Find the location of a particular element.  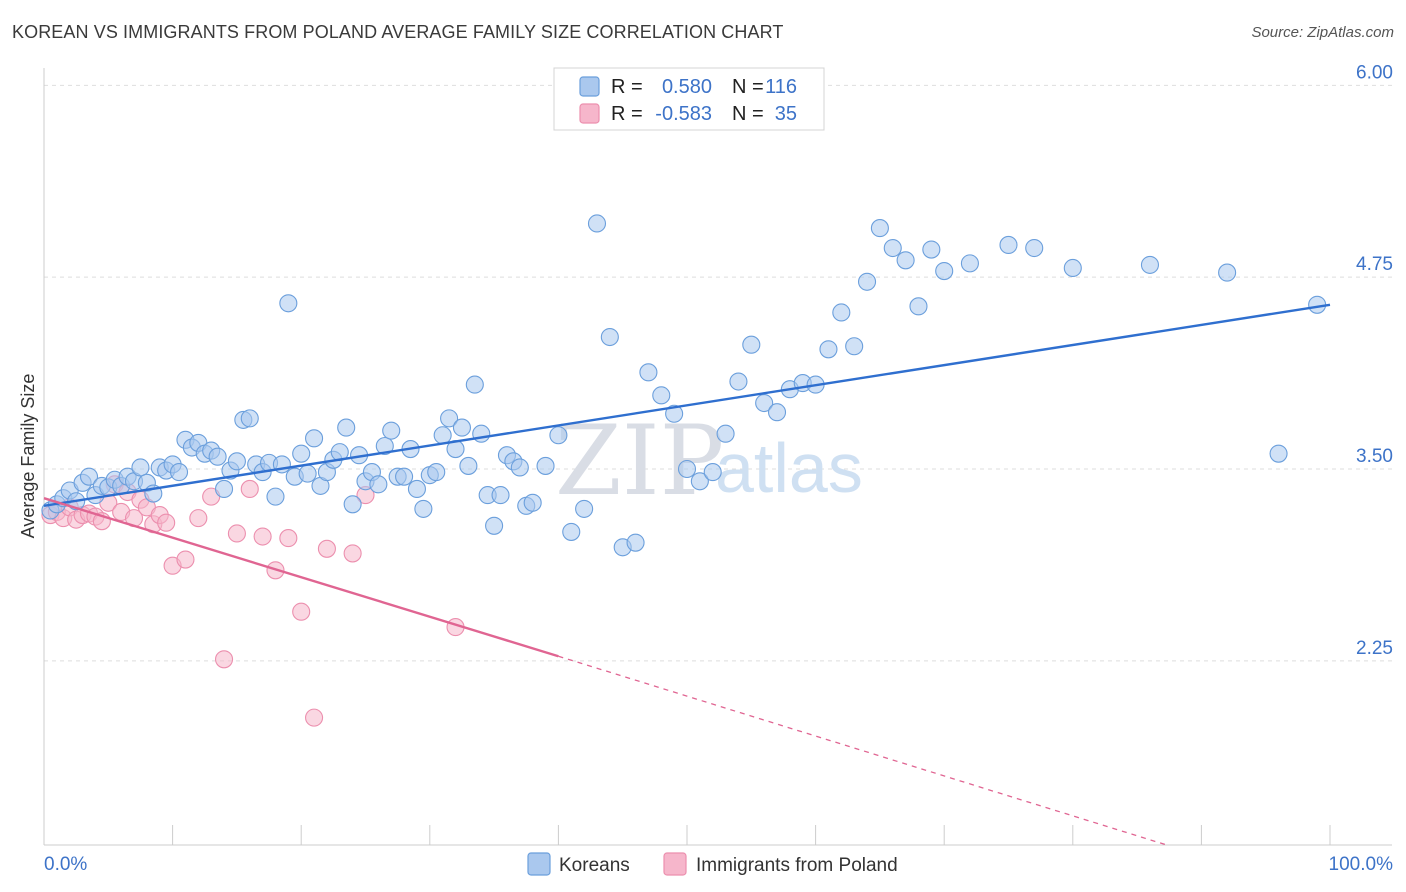

watermark-atlas: atlas is located at coordinates (789, 468).